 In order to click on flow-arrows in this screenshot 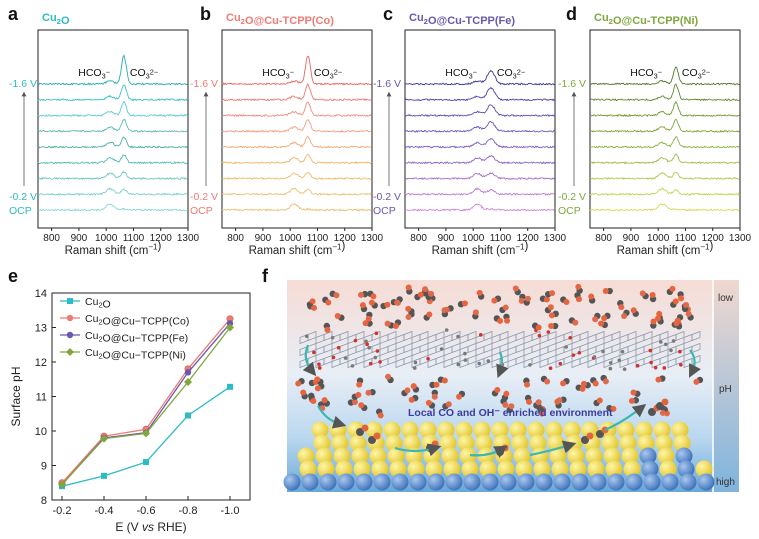, I will do `click(501, 401)`.